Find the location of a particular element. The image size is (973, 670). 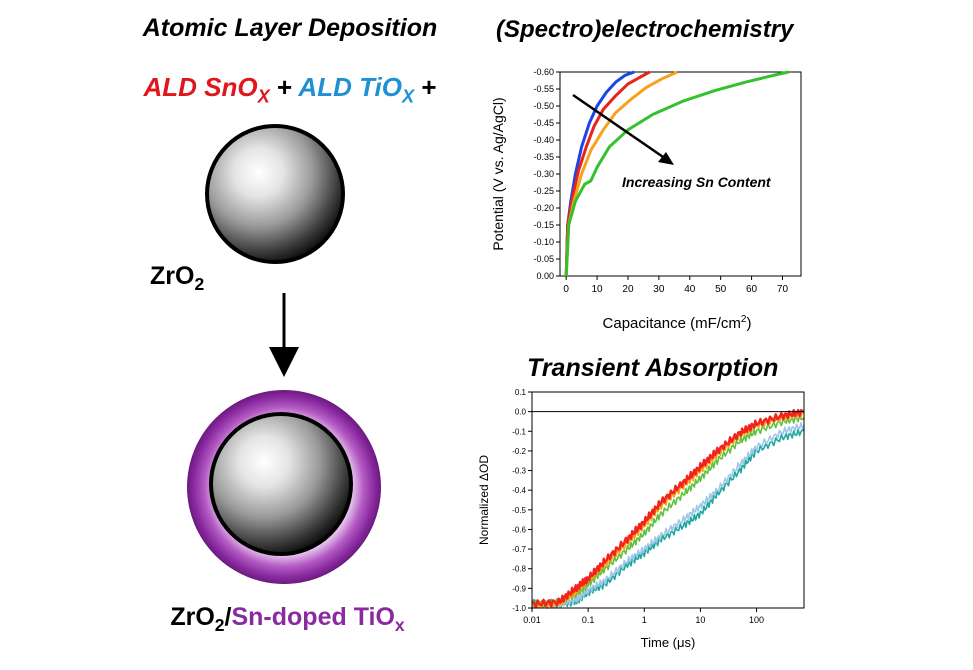

x-axis-label: Time (μs) is located at coordinates (668, 642).